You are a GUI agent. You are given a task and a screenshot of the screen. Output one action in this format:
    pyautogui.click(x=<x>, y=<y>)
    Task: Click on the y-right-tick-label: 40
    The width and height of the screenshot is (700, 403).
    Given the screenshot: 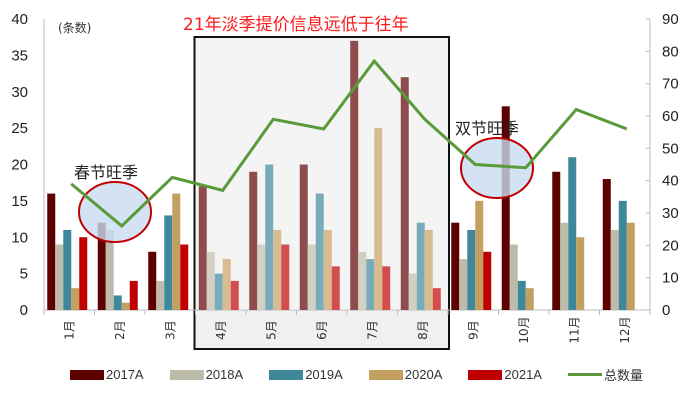 What is the action you would take?
    pyautogui.click(x=670, y=181)
    